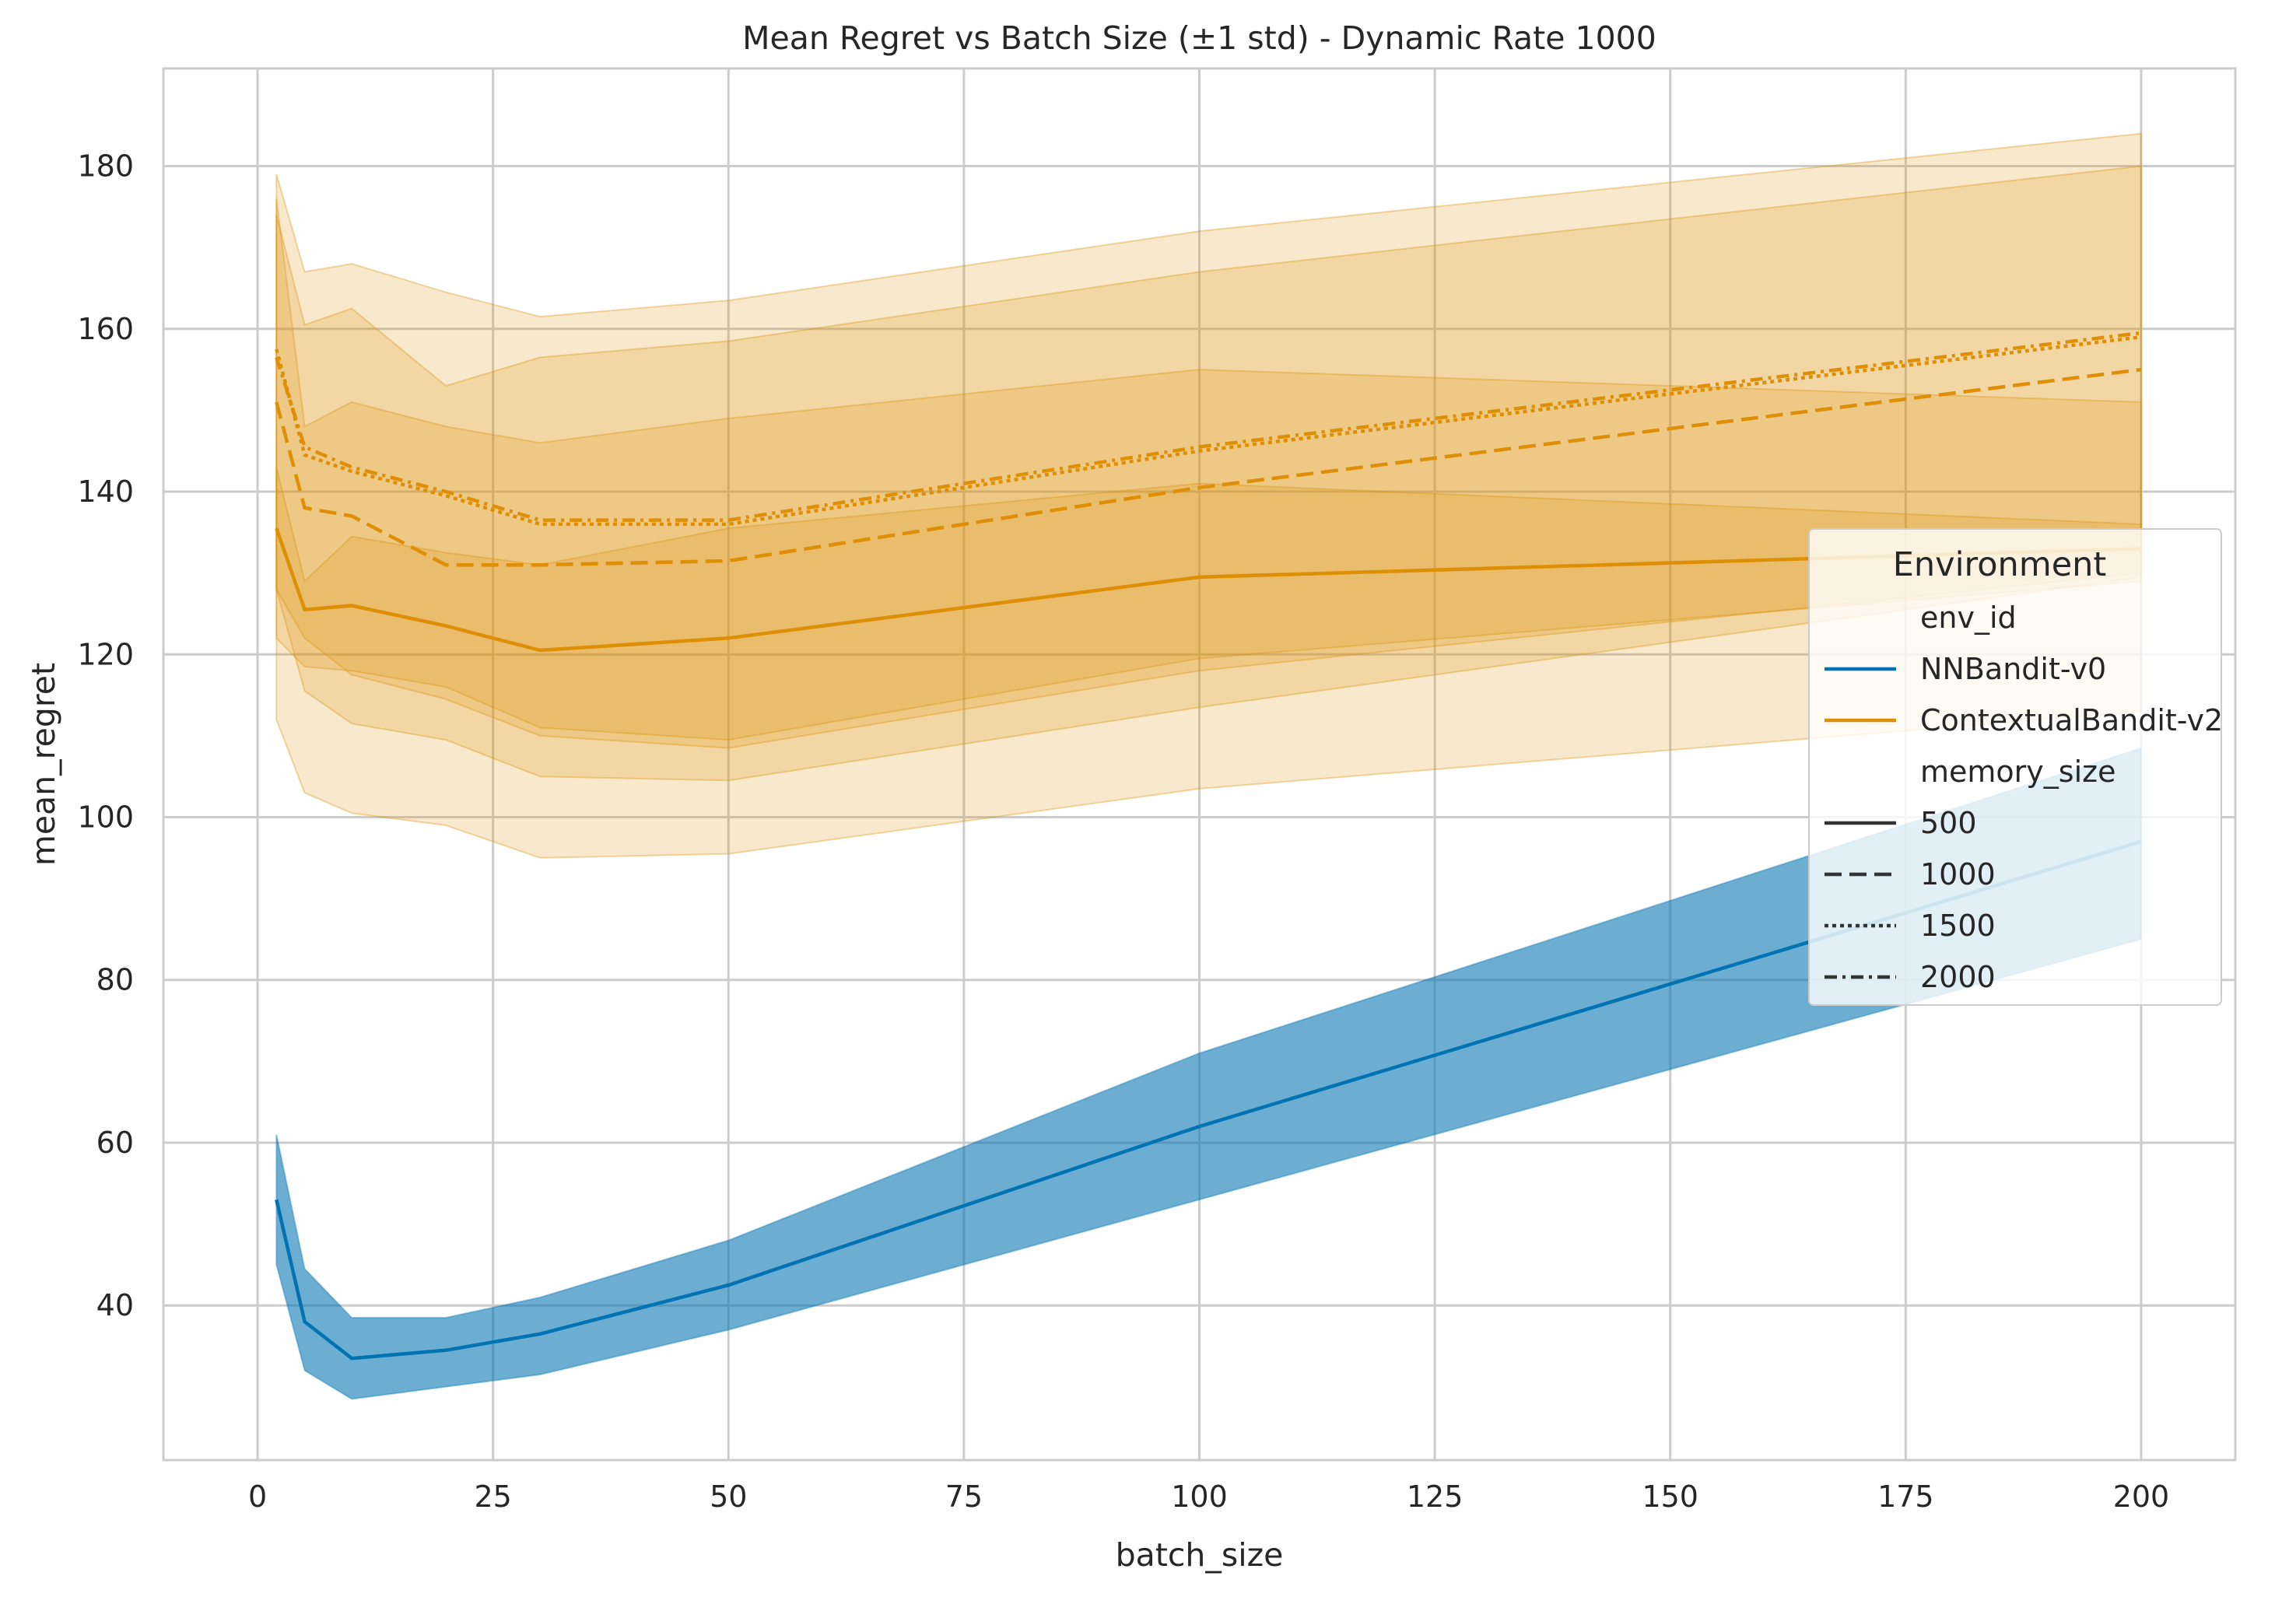  I want to click on x-axis-title: batch_size, so click(1200, 1555).